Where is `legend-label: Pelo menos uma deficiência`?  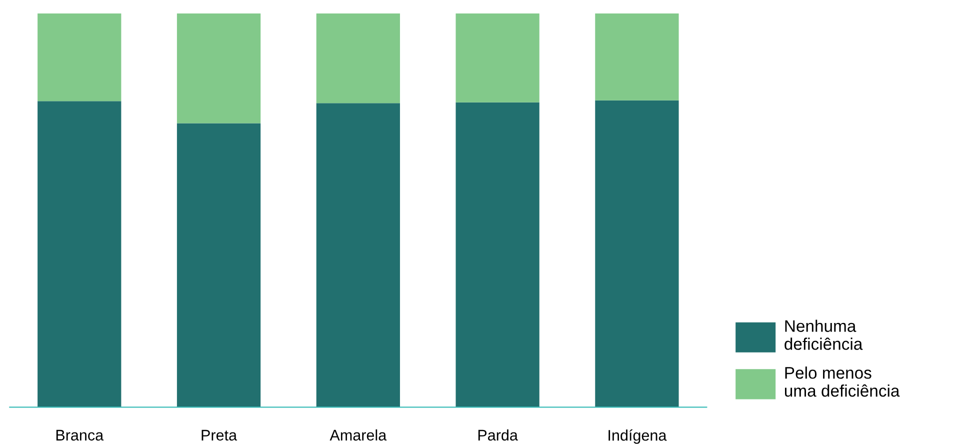 legend-label: Pelo menos uma deficiência is located at coordinates (842, 381).